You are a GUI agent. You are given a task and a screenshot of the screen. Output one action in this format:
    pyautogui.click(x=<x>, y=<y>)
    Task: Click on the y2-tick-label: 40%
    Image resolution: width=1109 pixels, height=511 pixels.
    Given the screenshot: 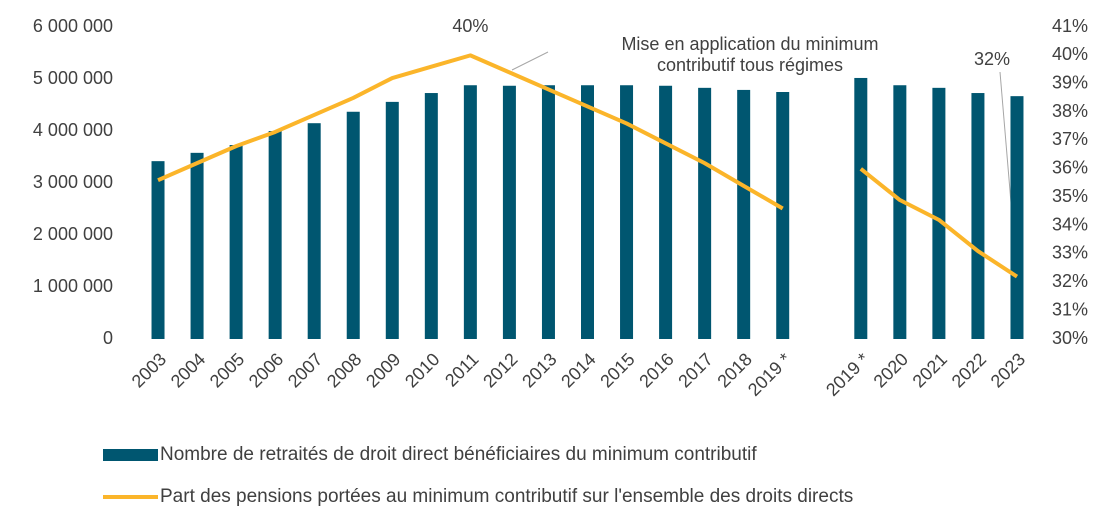 What is the action you would take?
    pyautogui.click(x=1070, y=54)
    